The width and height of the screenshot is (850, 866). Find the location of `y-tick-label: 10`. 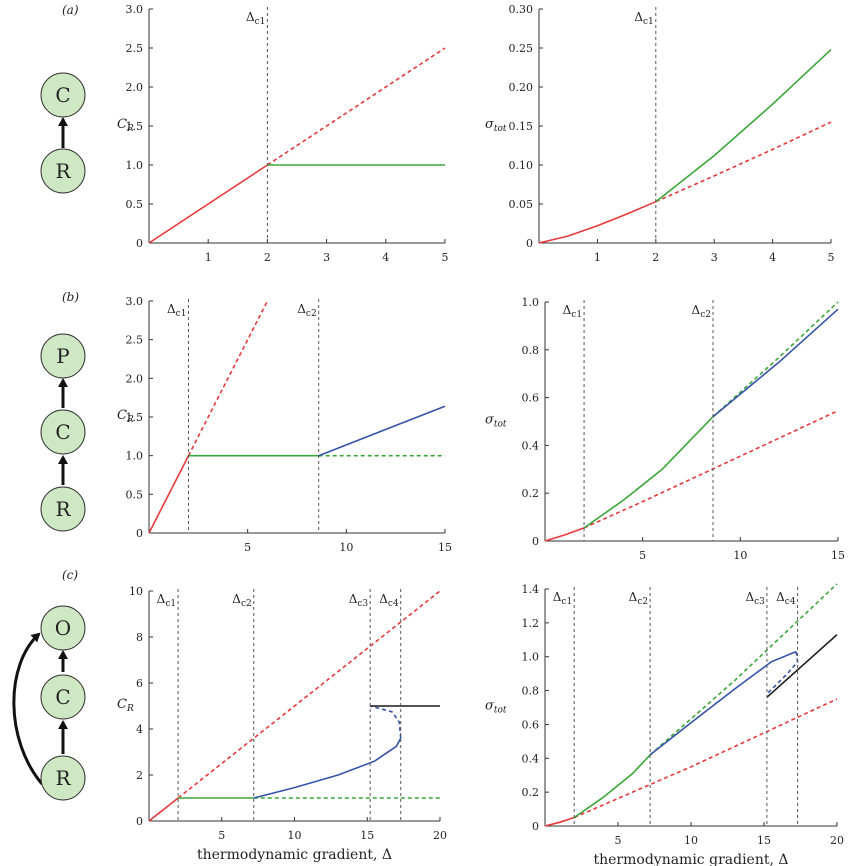

y-tick-label: 10 is located at coordinates (136, 591).